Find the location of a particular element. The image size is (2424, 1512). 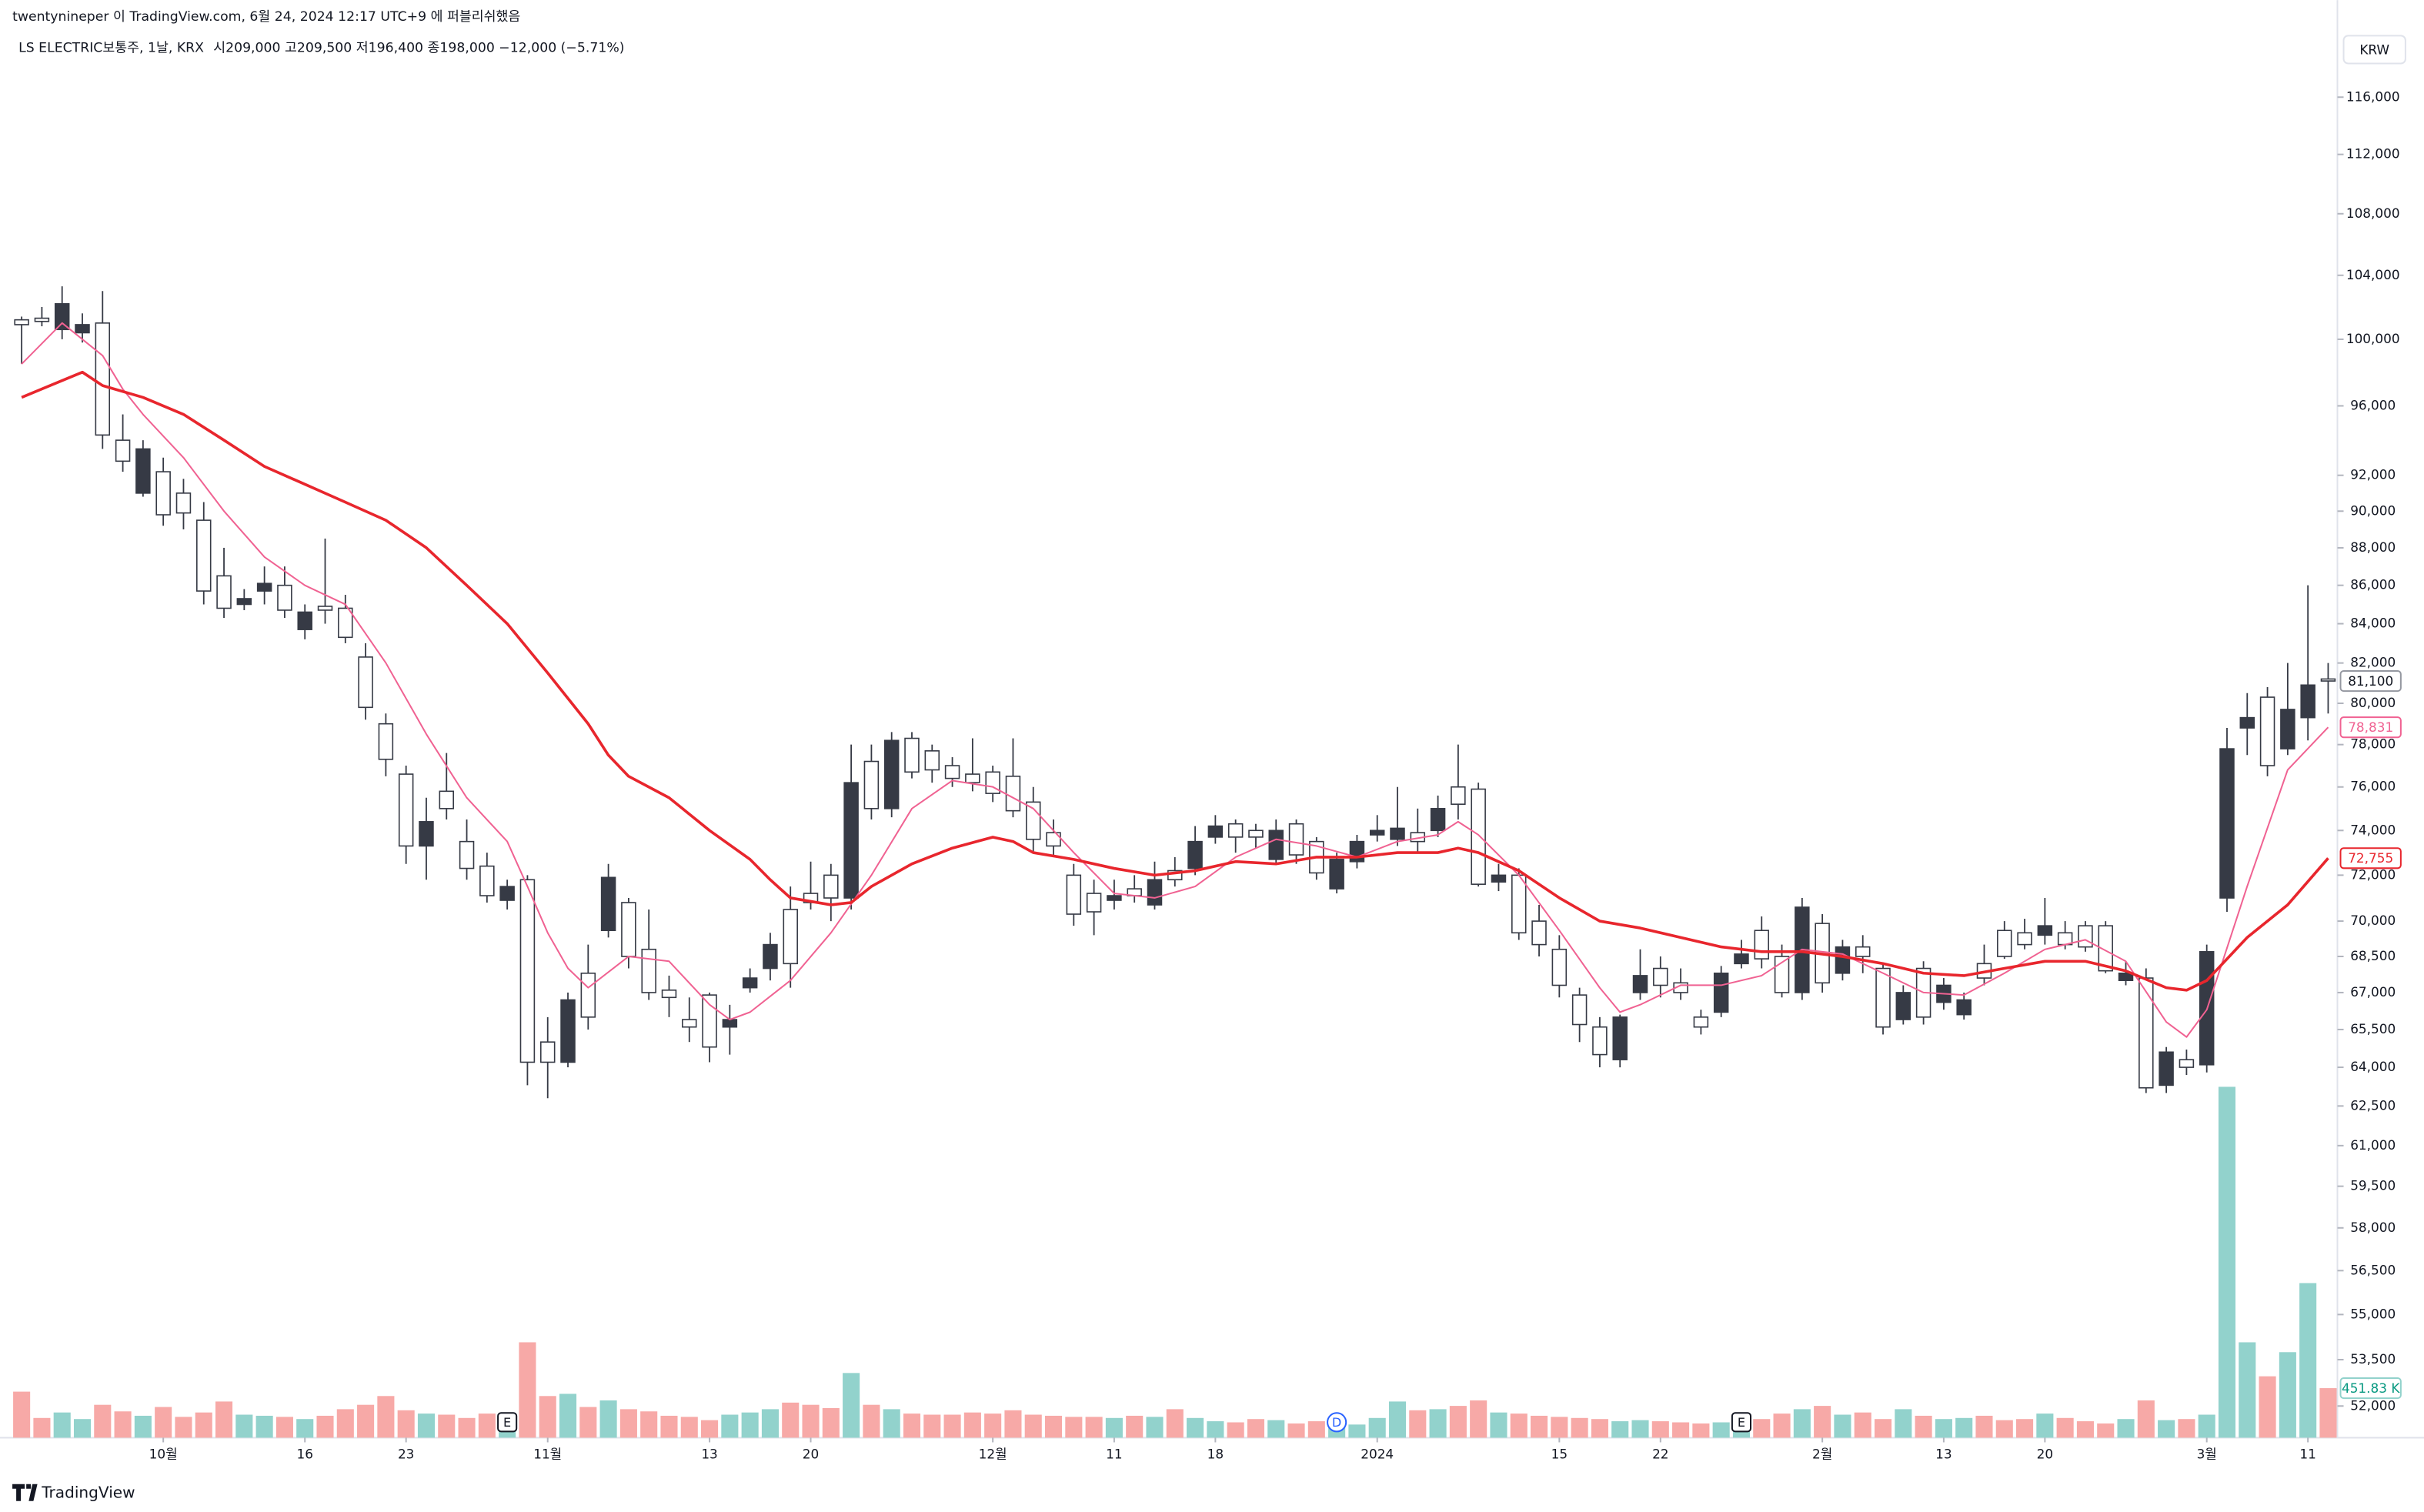

currency: KRW is located at coordinates (2374, 49).